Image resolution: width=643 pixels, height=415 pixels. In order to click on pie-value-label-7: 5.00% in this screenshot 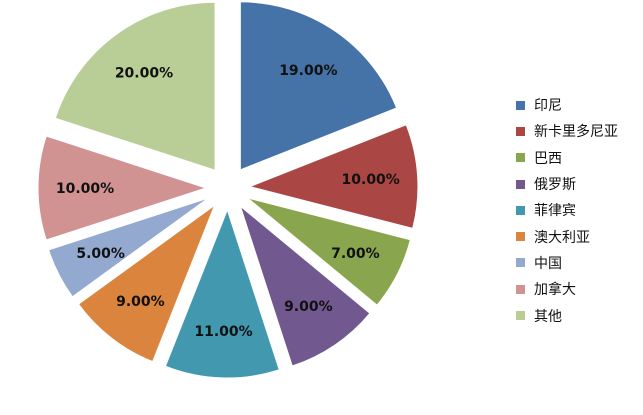, I will do `click(100, 254)`.